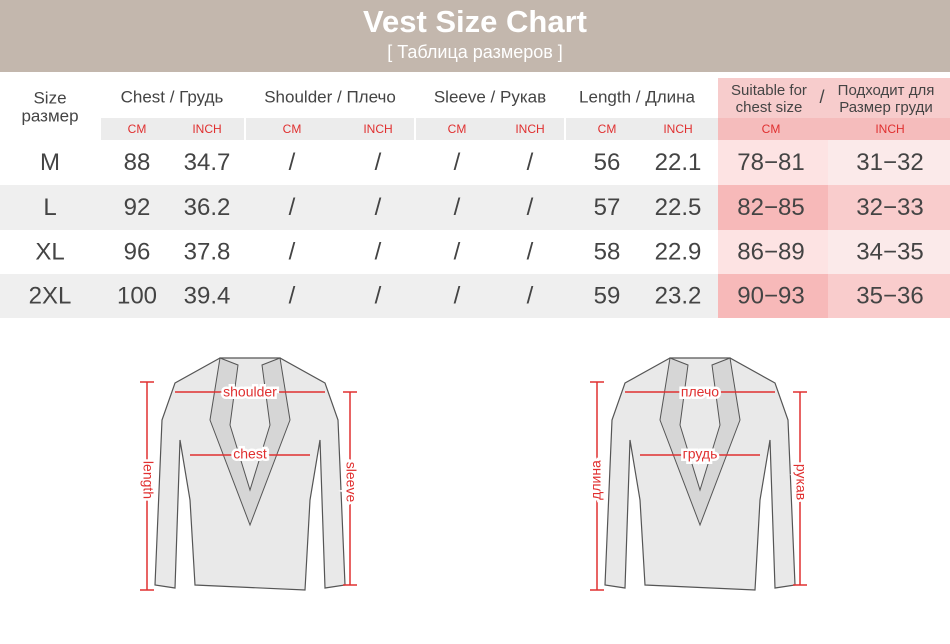 The width and height of the screenshot is (950, 644). What do you see at coordinates (801, 482) in the screenshot?
I see `sleeve-label: рукав` at bounding box center [801, 482].